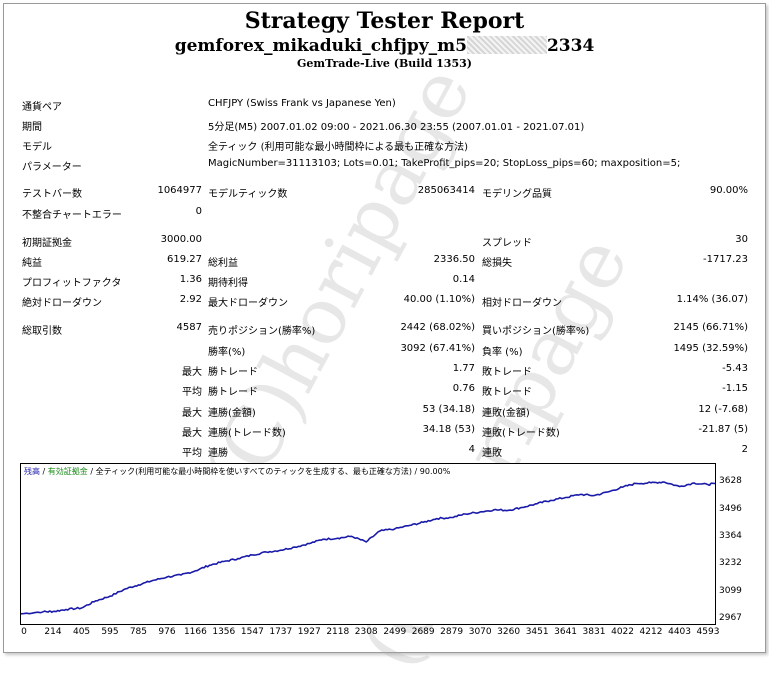 This screenshot has width=769, height=682. I want to click on gross-loss-label: 総損失, so click(497, 263).